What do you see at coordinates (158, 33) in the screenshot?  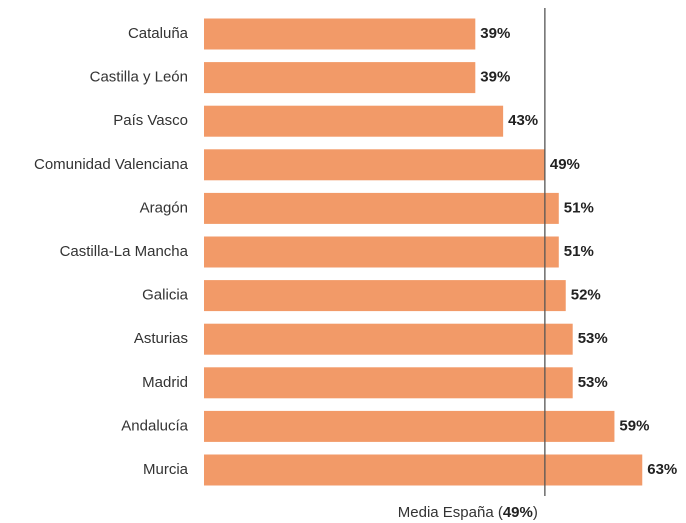 I see `category-label: Cataluña` at bounding box center [158, 33].